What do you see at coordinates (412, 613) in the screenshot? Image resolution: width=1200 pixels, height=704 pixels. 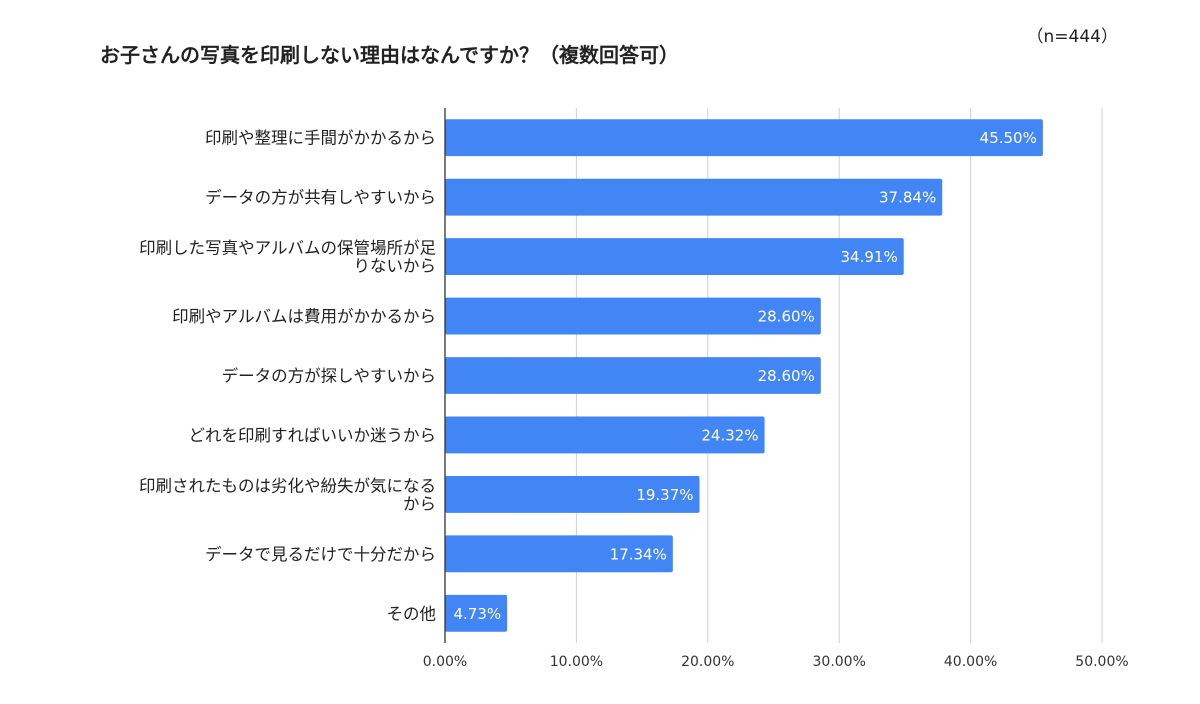 I see `category-label: その他` at bounding box center [412, 613].